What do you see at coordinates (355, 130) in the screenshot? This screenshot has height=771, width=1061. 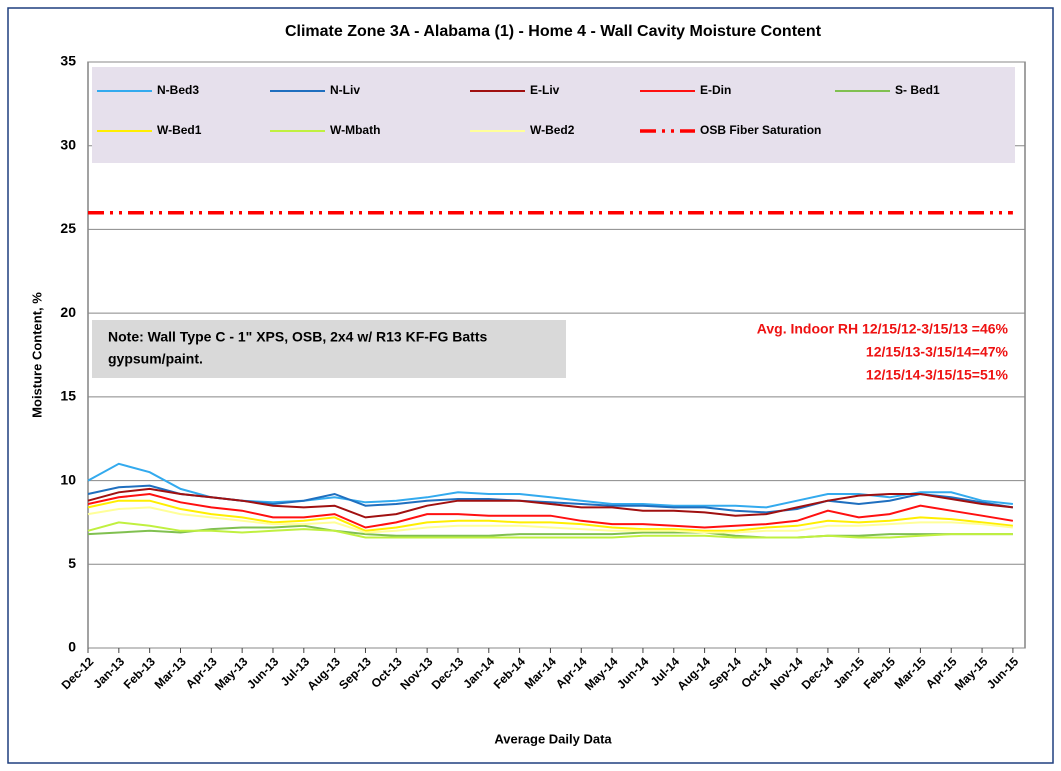 I see `legend-label: W-Mbath` at bounding box center [355, 130].